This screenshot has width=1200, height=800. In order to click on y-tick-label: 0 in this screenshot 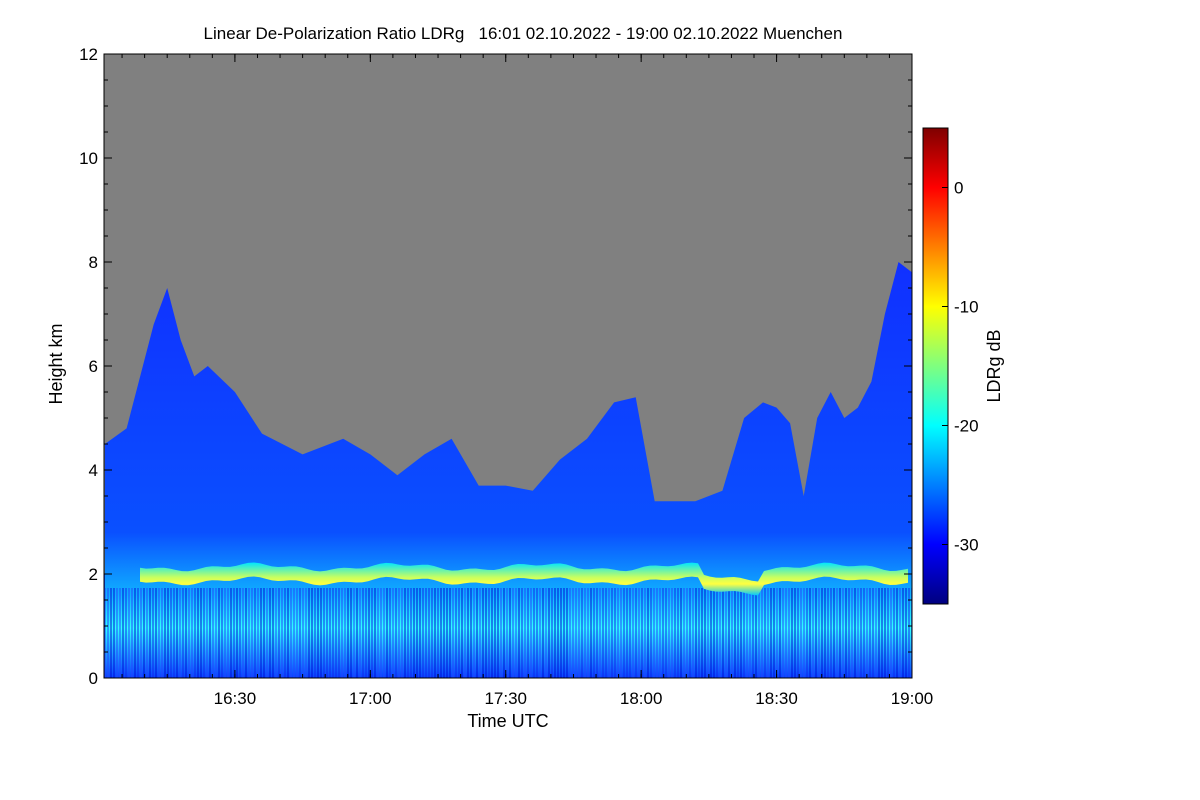, I will do `click(93, 678)`.